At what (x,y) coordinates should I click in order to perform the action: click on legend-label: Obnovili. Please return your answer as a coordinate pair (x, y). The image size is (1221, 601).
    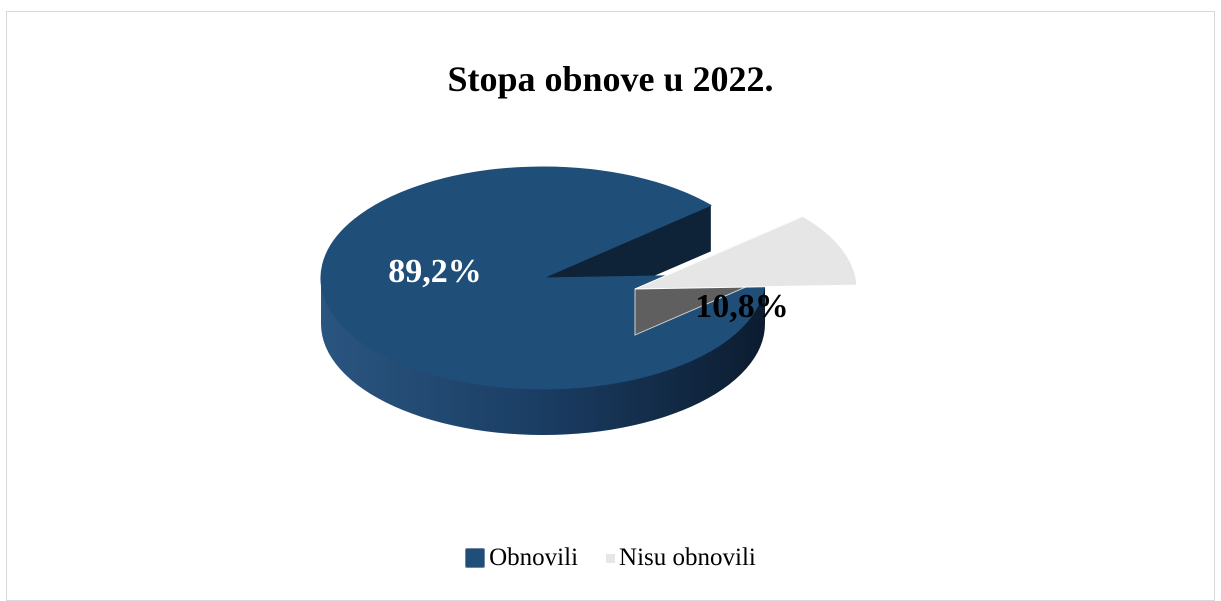
    Looking at the image, I should click on (534, 557).